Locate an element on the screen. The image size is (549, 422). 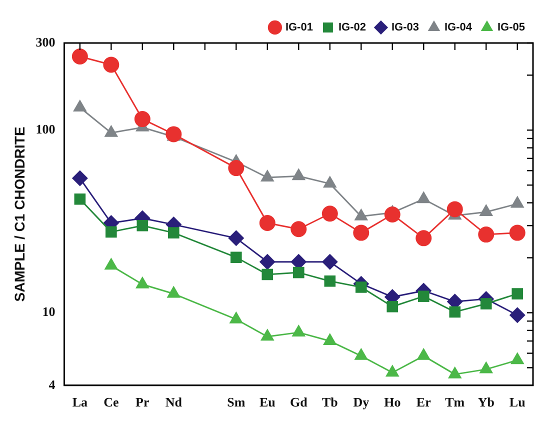
x-tick-label: La is located at coordinates (80, 402).